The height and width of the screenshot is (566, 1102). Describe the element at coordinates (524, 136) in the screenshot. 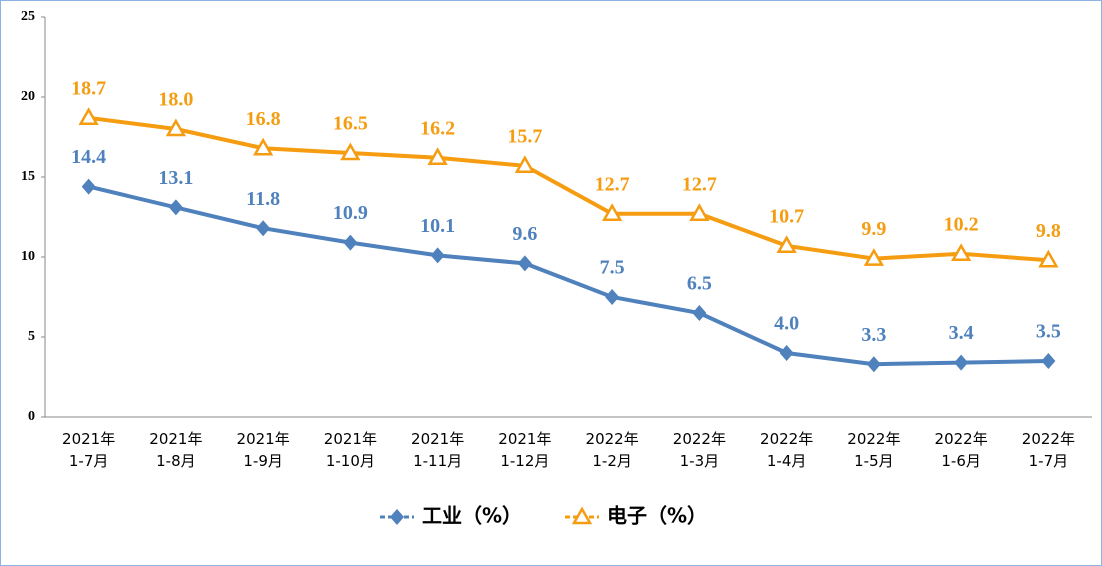

I see `data-label: 15.7` at that location.